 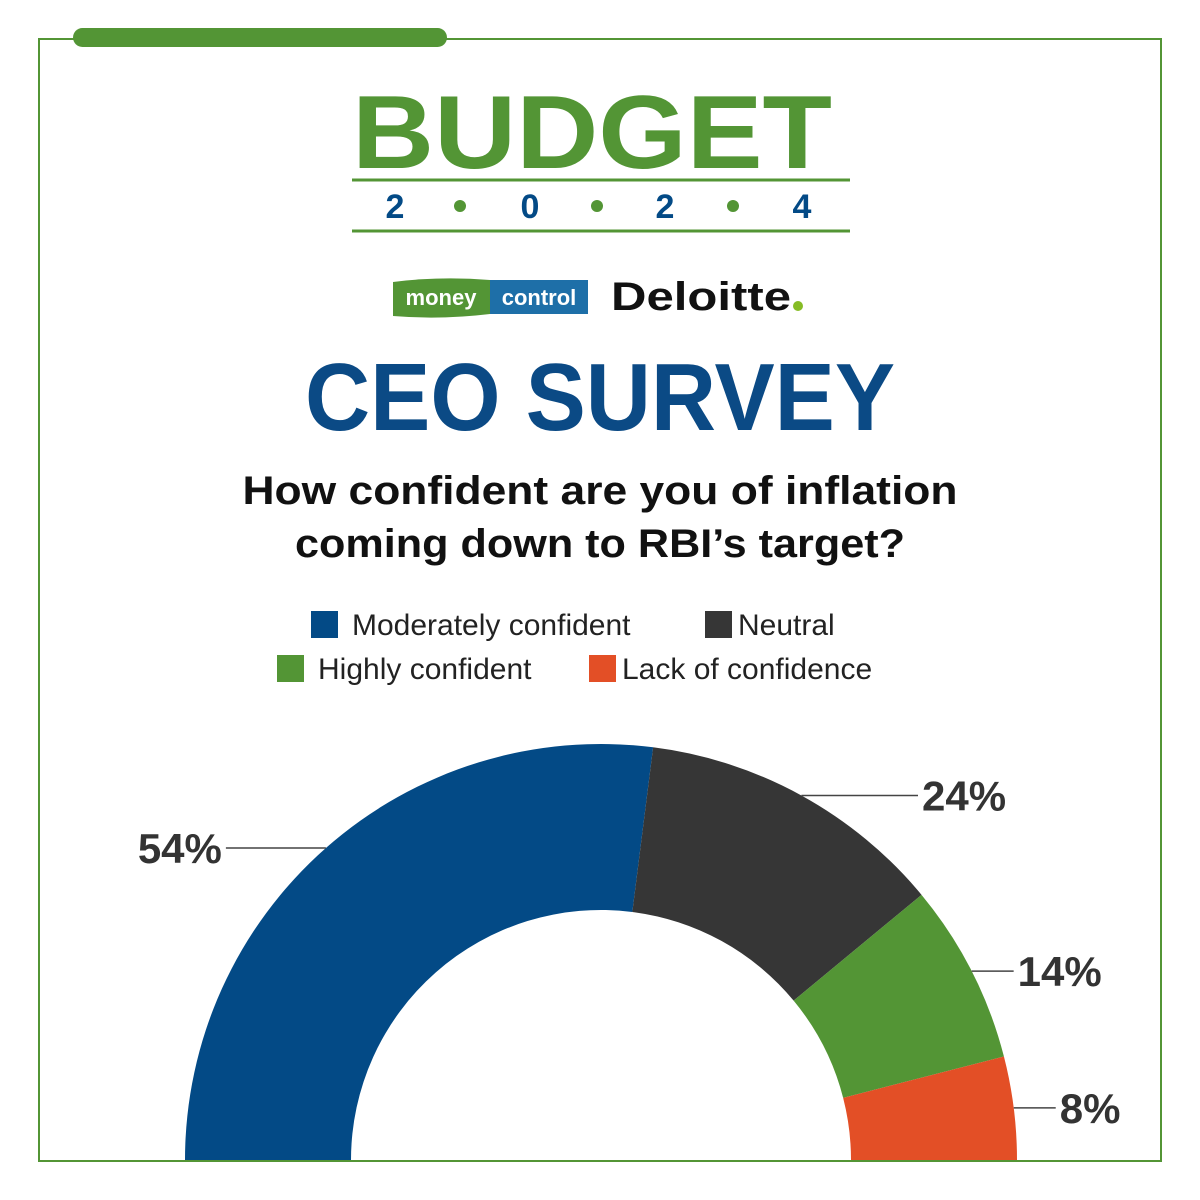 I want to click on value-label: 24%, so click(x=964, y=795).